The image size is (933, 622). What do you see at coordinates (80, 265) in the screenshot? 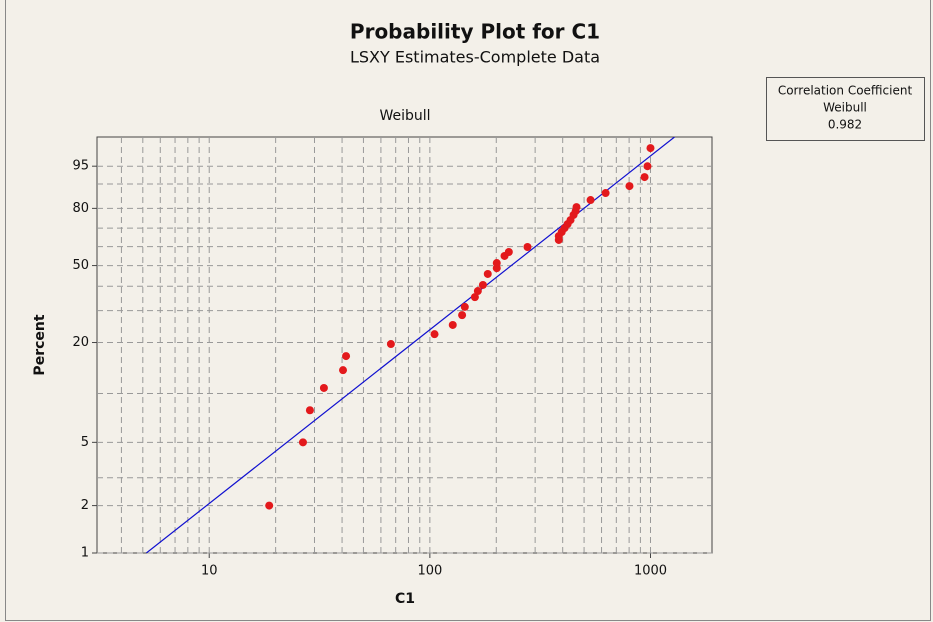
I see `y-tick-label: 50` at bounding box center [80, 265].